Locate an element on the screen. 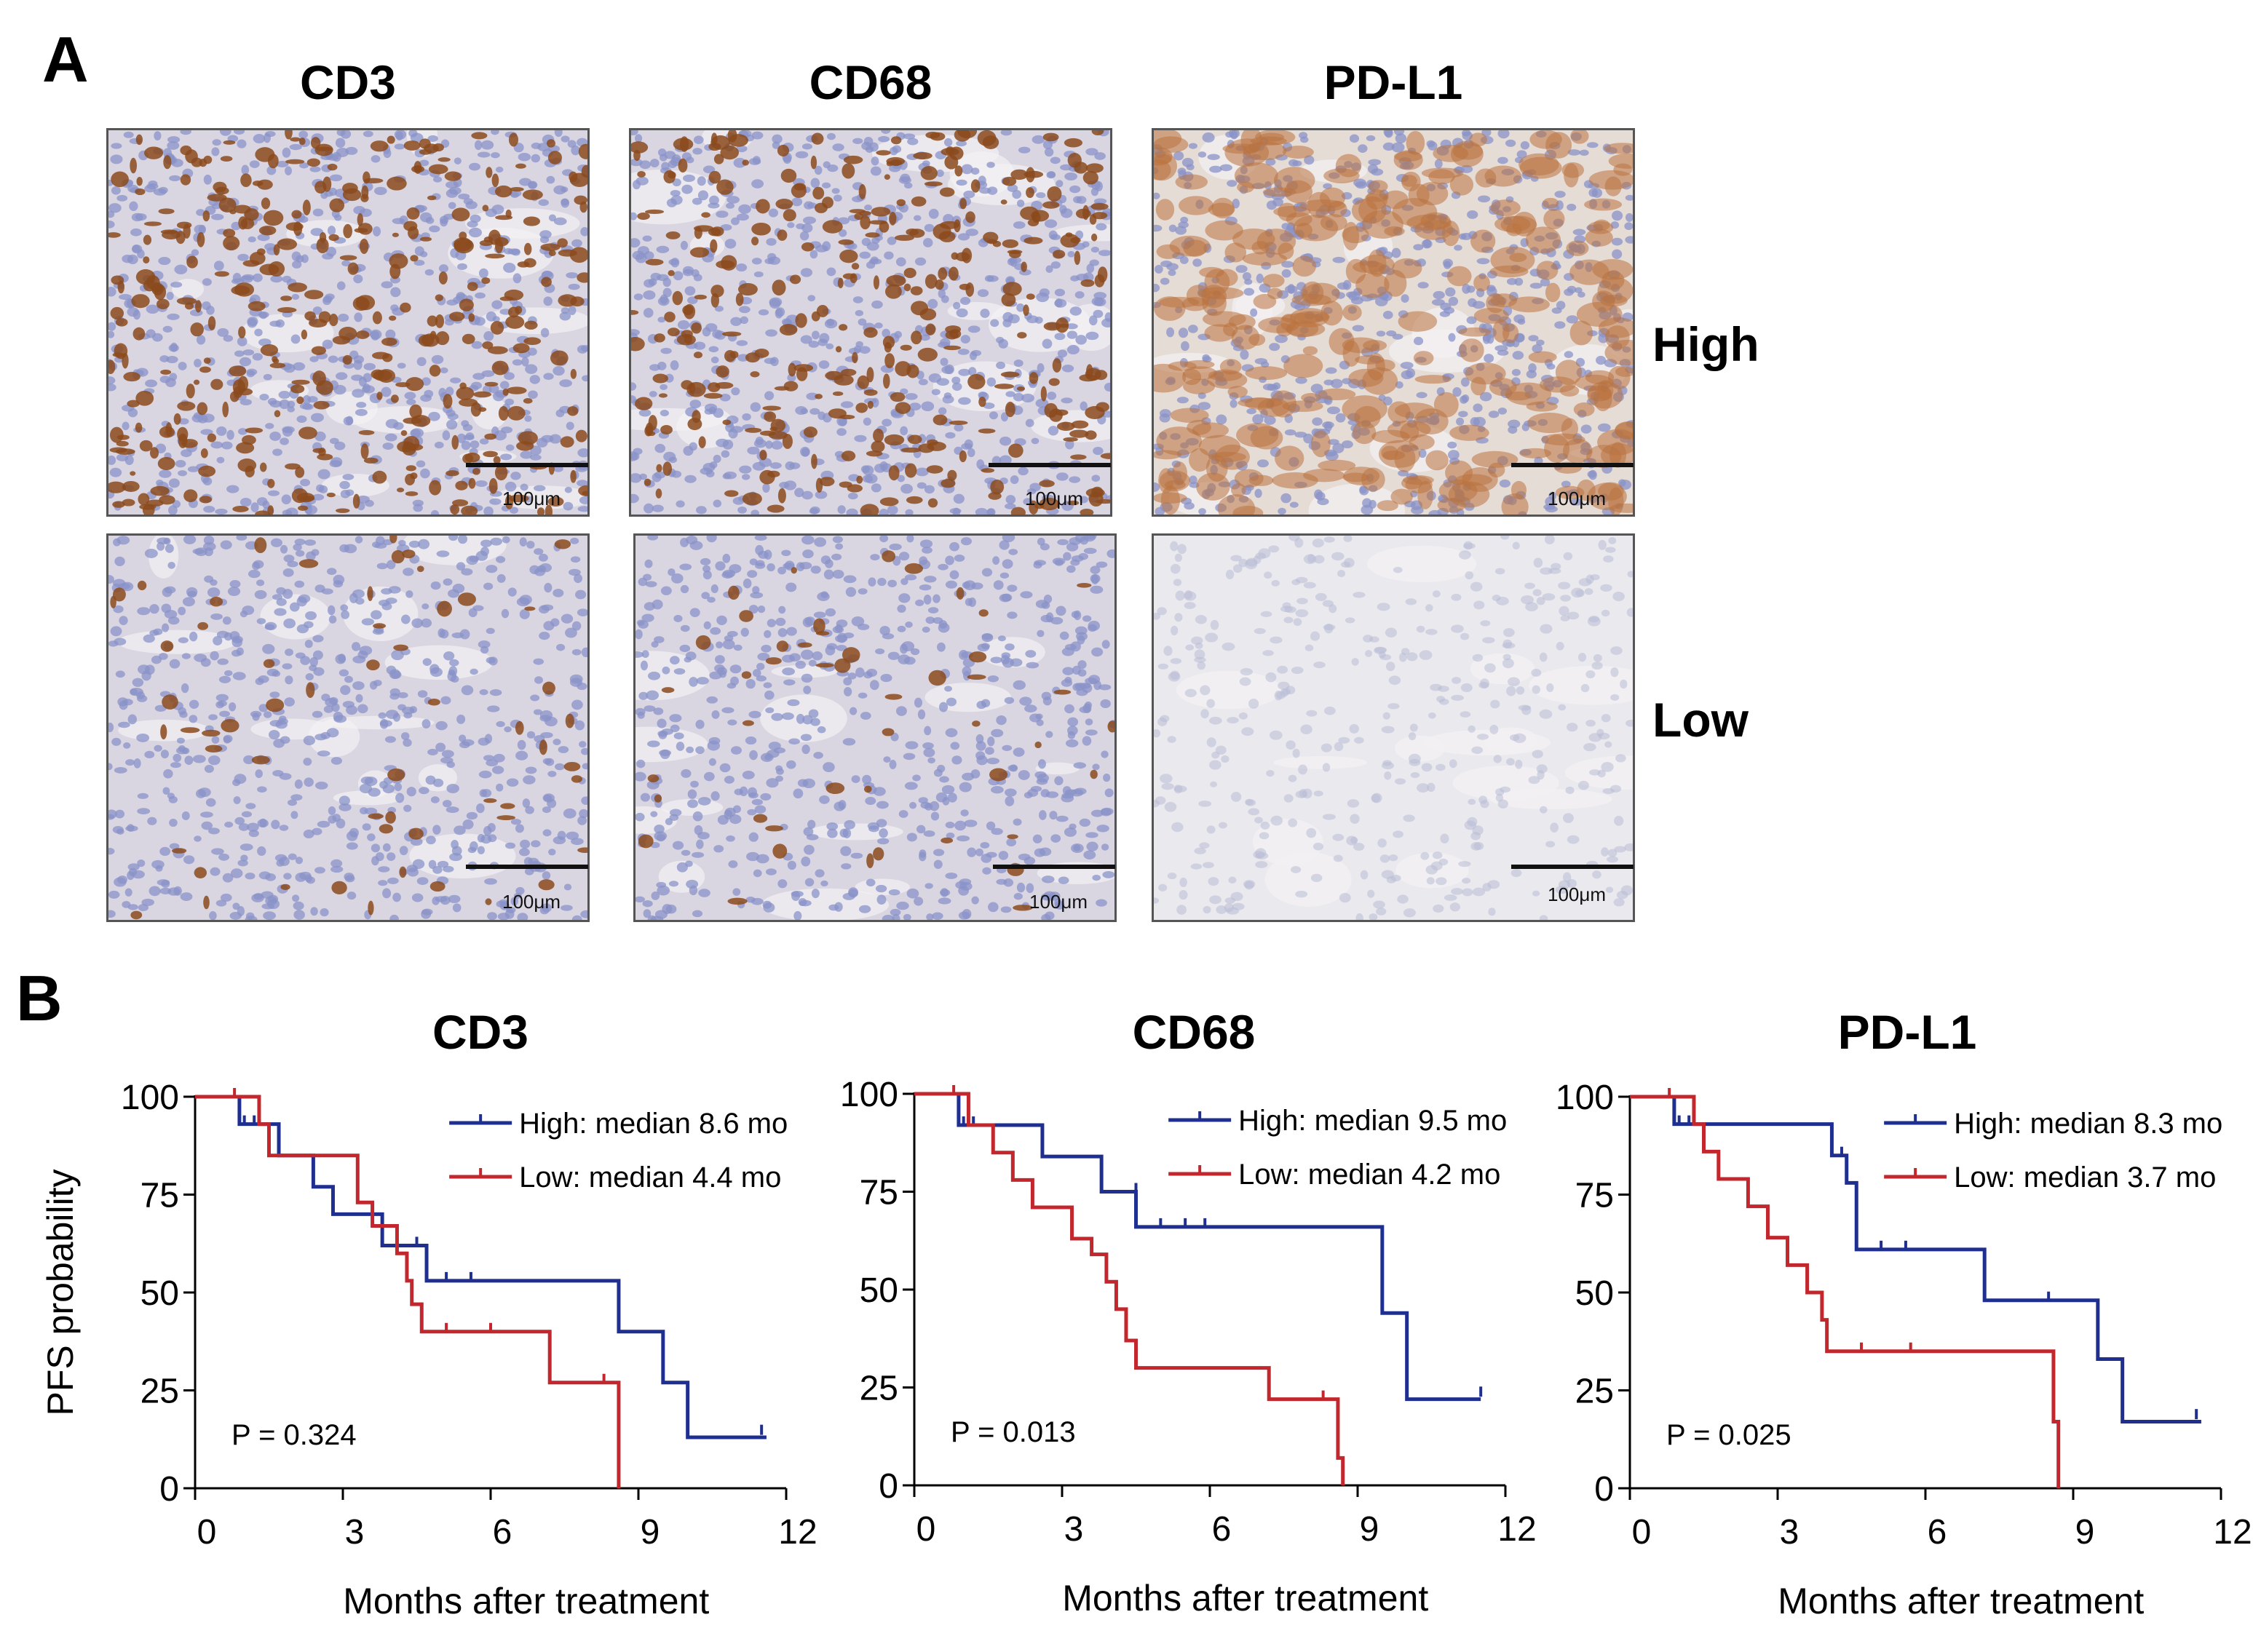  micrograph-cd68-low is located at coordinates (875, 727).